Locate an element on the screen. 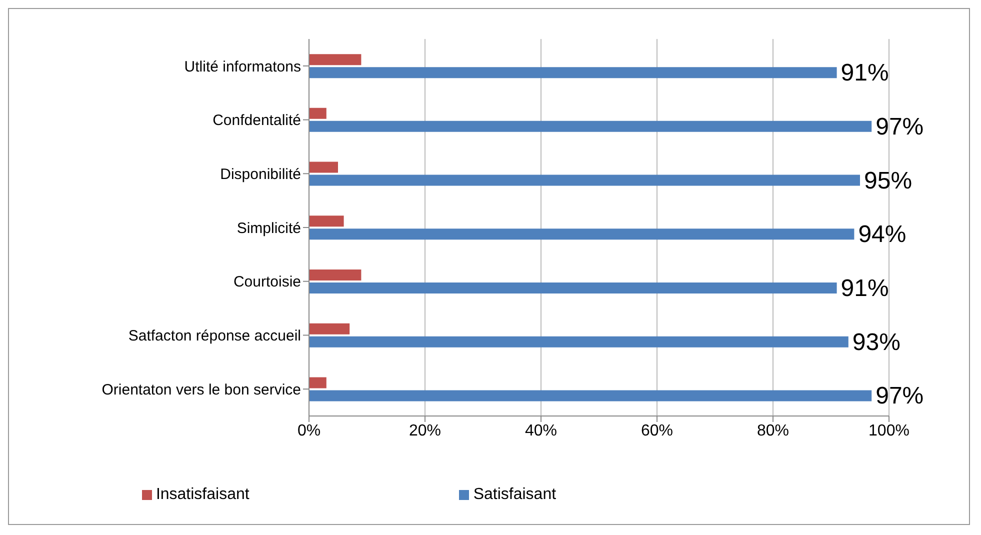 The height and width of the screenshot is (535, 981). x-tick-label: 60% is located at coordinates (657, 431).